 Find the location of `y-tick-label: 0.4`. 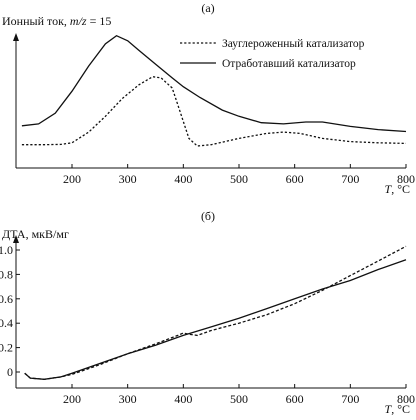

y-tick-label: 0.4 is located at coordinates (6, 323).